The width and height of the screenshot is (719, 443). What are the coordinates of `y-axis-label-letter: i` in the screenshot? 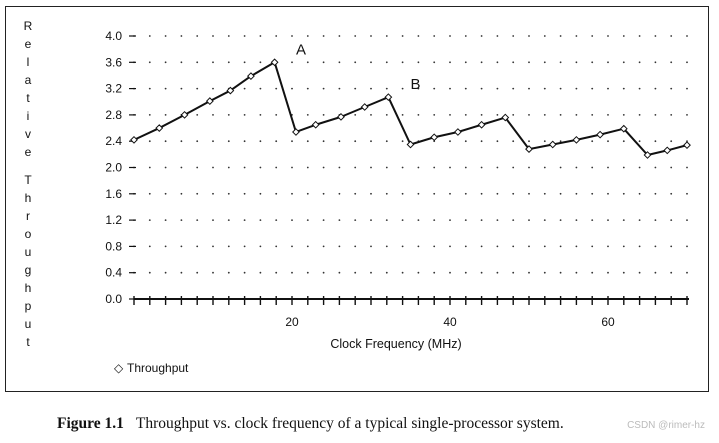 It's located at (28, 116).